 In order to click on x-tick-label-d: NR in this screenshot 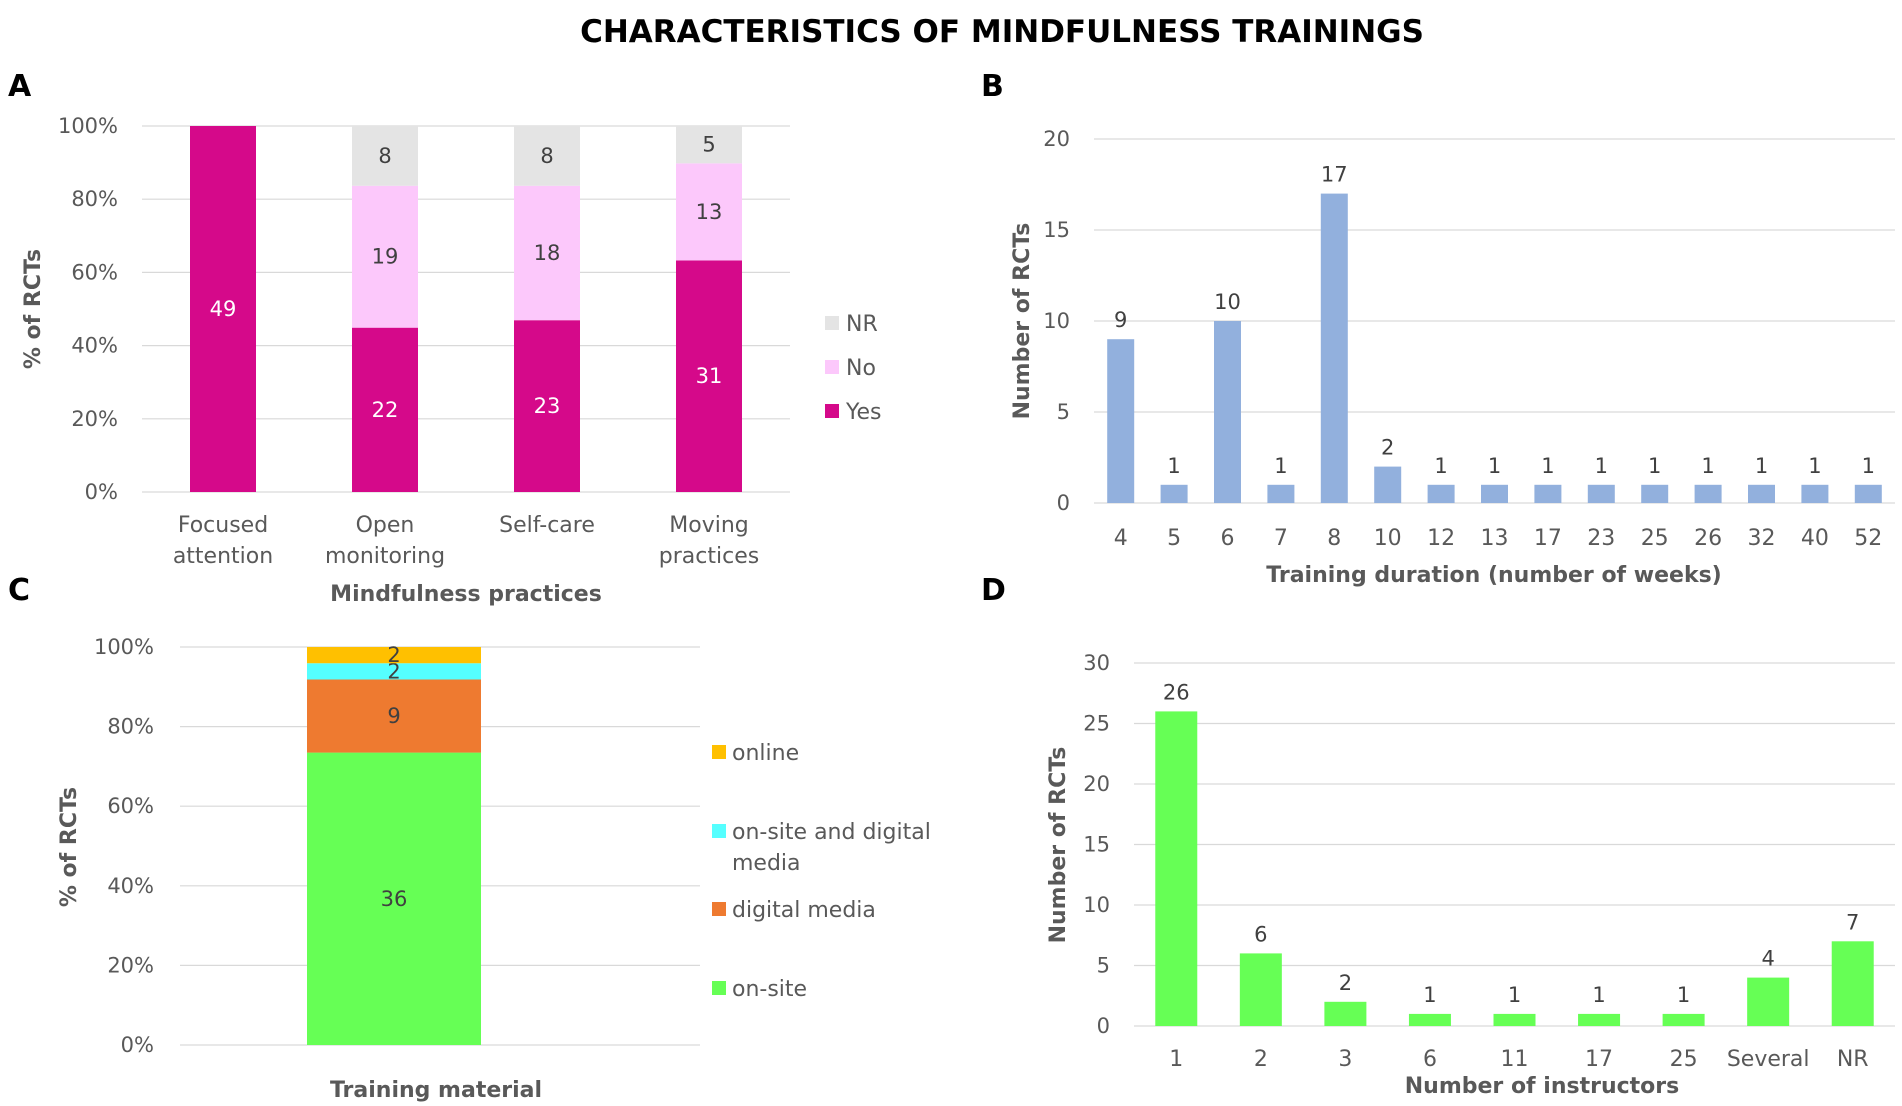, I will do `click(1853, 1059)`.